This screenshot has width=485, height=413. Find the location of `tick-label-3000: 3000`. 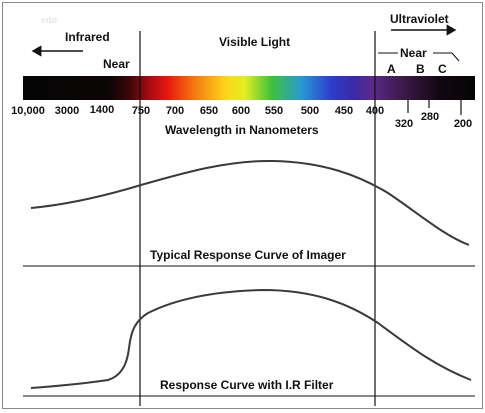

tick-label-3000: 3000 is located at coordinates (67, 111).